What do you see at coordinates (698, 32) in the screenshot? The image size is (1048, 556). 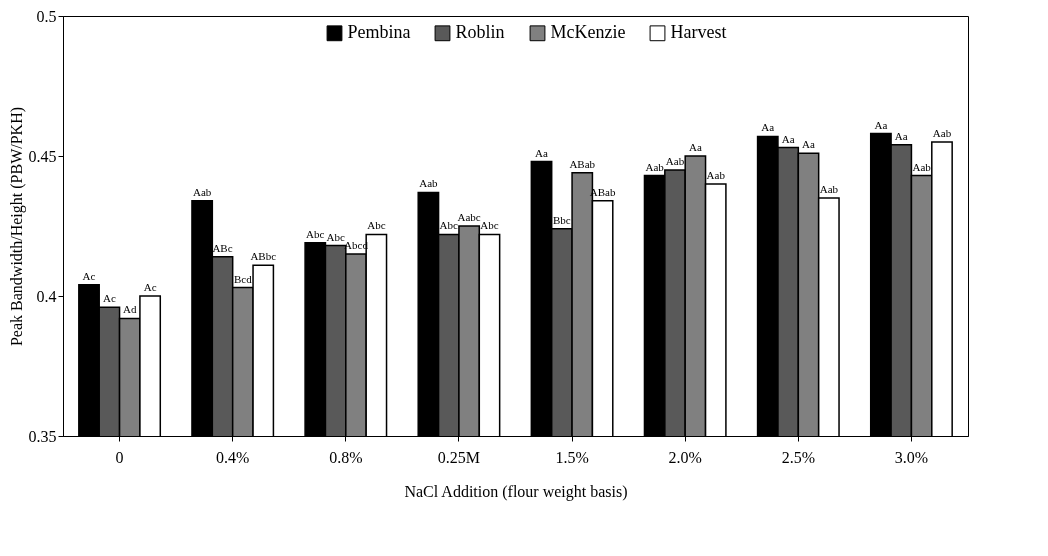 I see `legend-label: Harvest` at bounding box center [698, 32].